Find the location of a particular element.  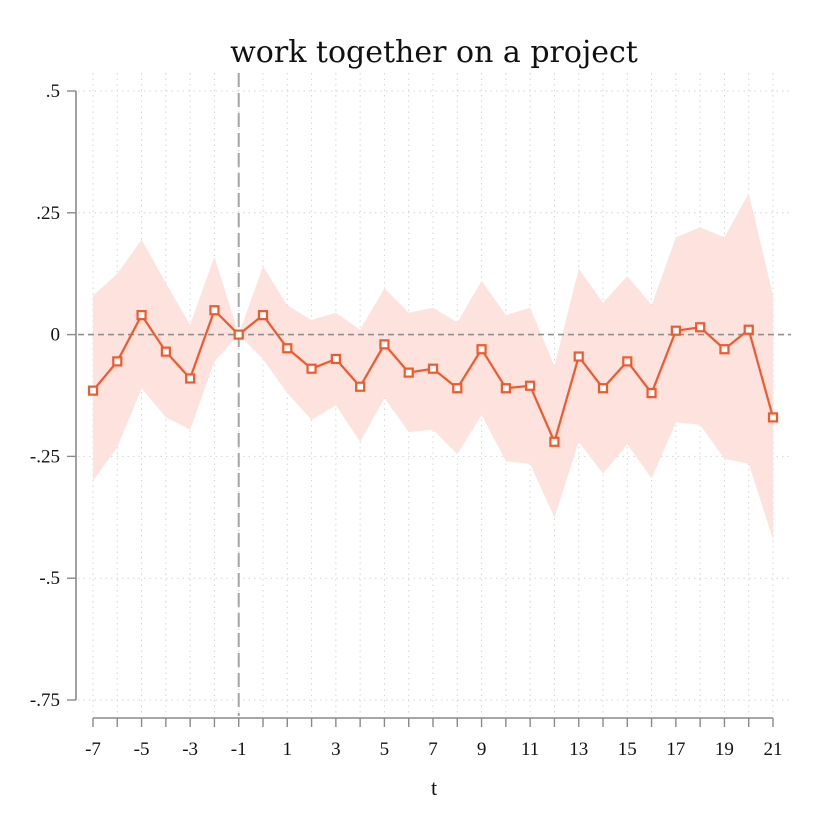

y-tick-label: .25 is located at coordinates (48, 213).